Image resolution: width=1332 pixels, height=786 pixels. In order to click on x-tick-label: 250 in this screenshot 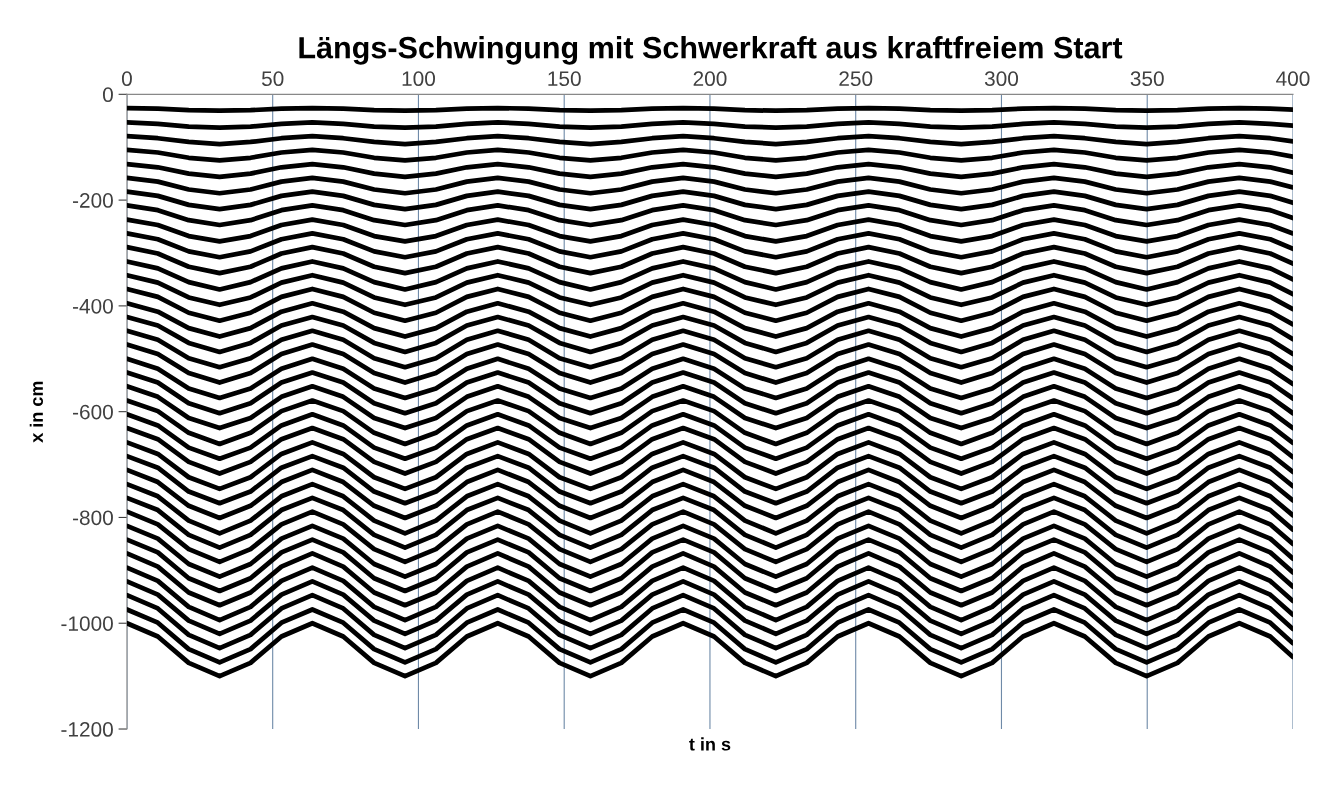, I will do `click(856, 79)`.